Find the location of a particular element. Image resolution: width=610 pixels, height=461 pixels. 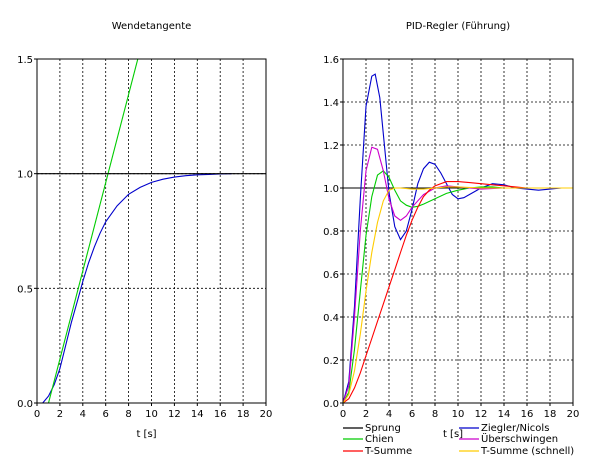

legend-entry: T-Summe is located at coordinates (388, 451).